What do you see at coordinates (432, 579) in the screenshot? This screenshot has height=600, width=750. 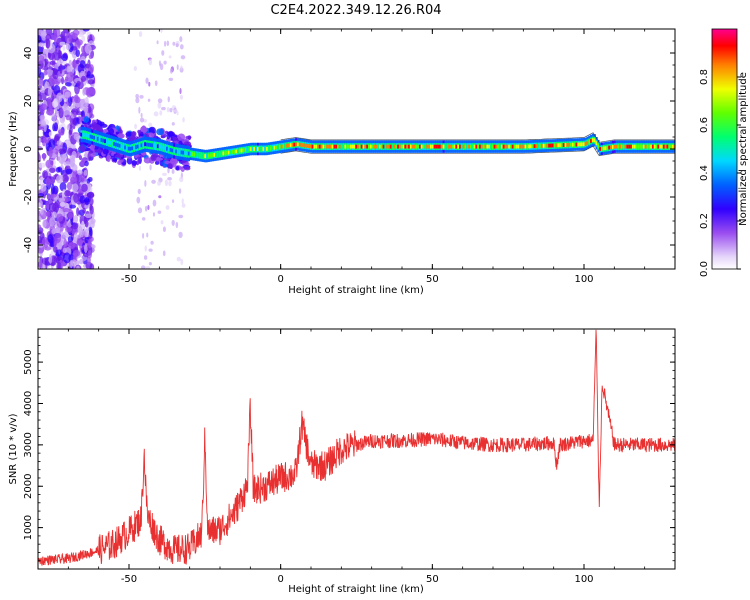 I see `snr-xtick-label: 50` at bounding box center [432, 579].